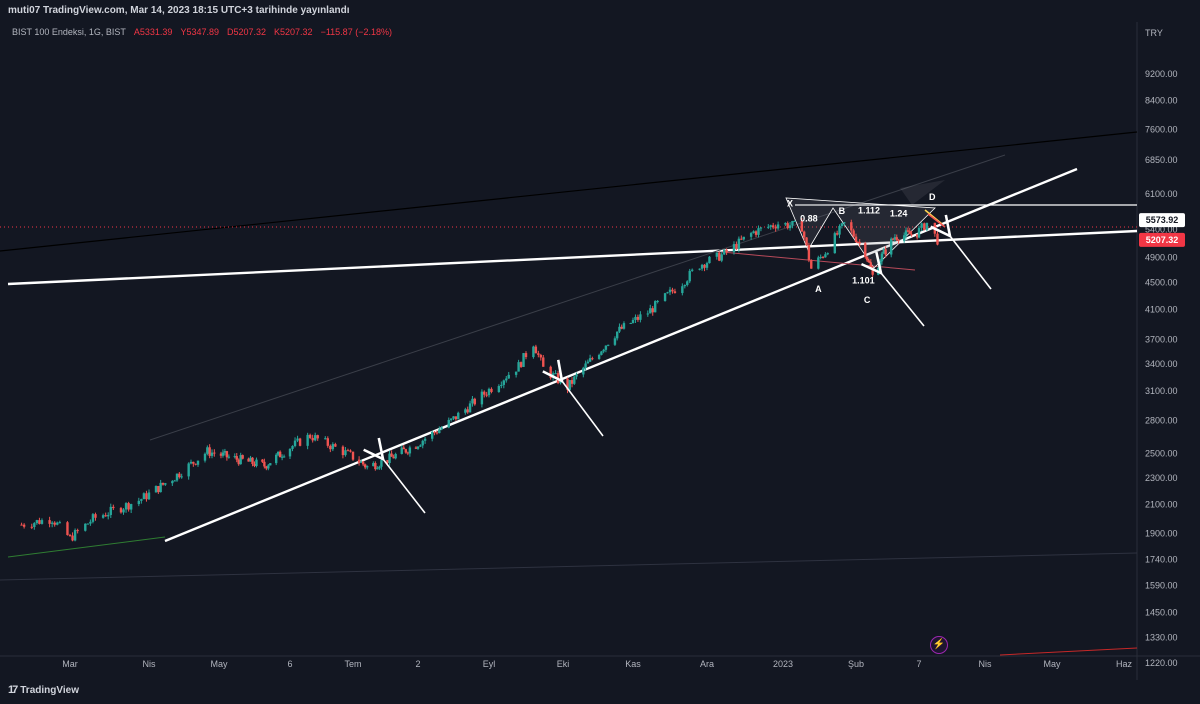 This screenshot has height=704, width=1200. What do you see at coordinates (49, 690) in the screenshot?
I see `brand-name: TradingView` at bounding box center [49, 690].